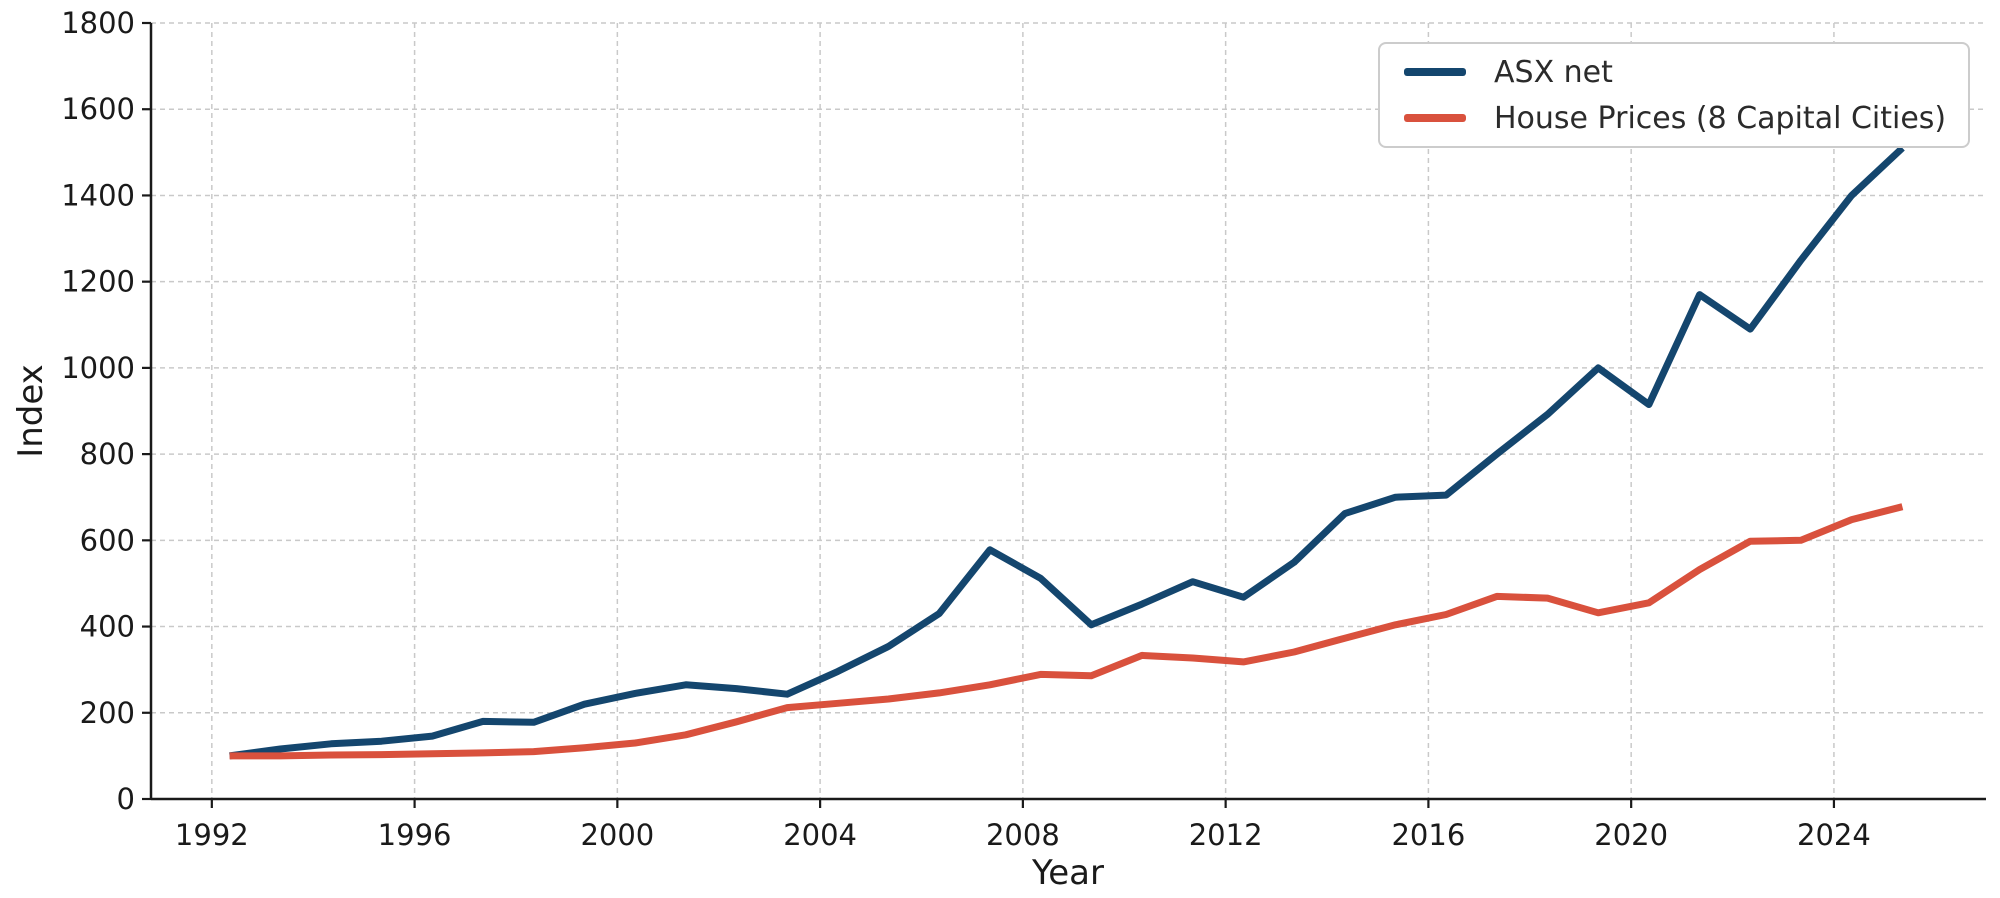  I want to click on y-tick-label: 800, so click(107, 454).